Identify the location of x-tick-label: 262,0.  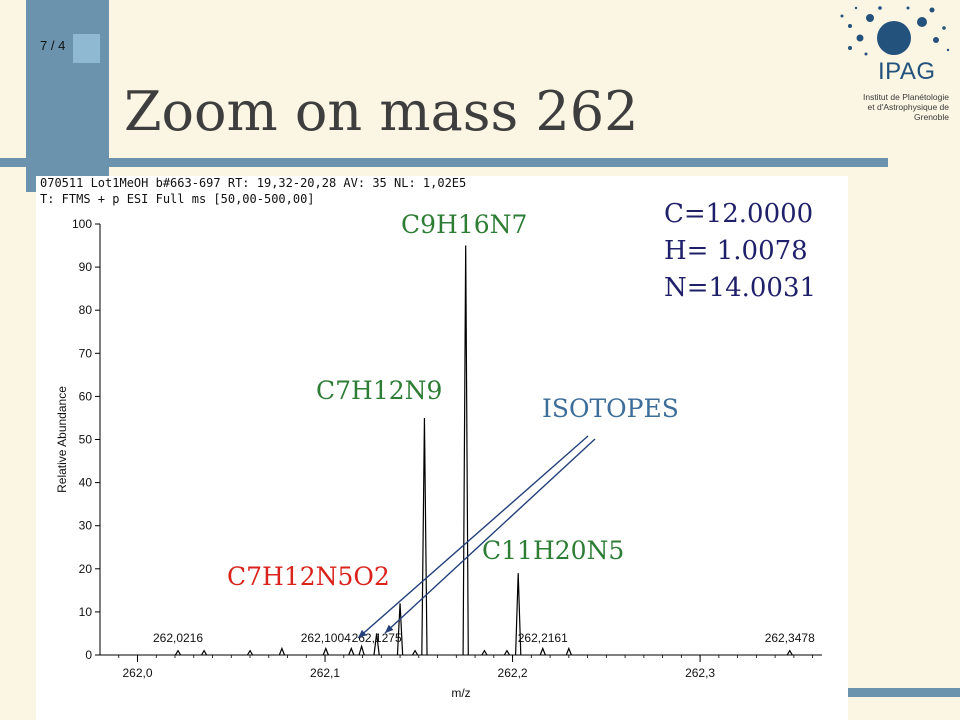
(137, 673).